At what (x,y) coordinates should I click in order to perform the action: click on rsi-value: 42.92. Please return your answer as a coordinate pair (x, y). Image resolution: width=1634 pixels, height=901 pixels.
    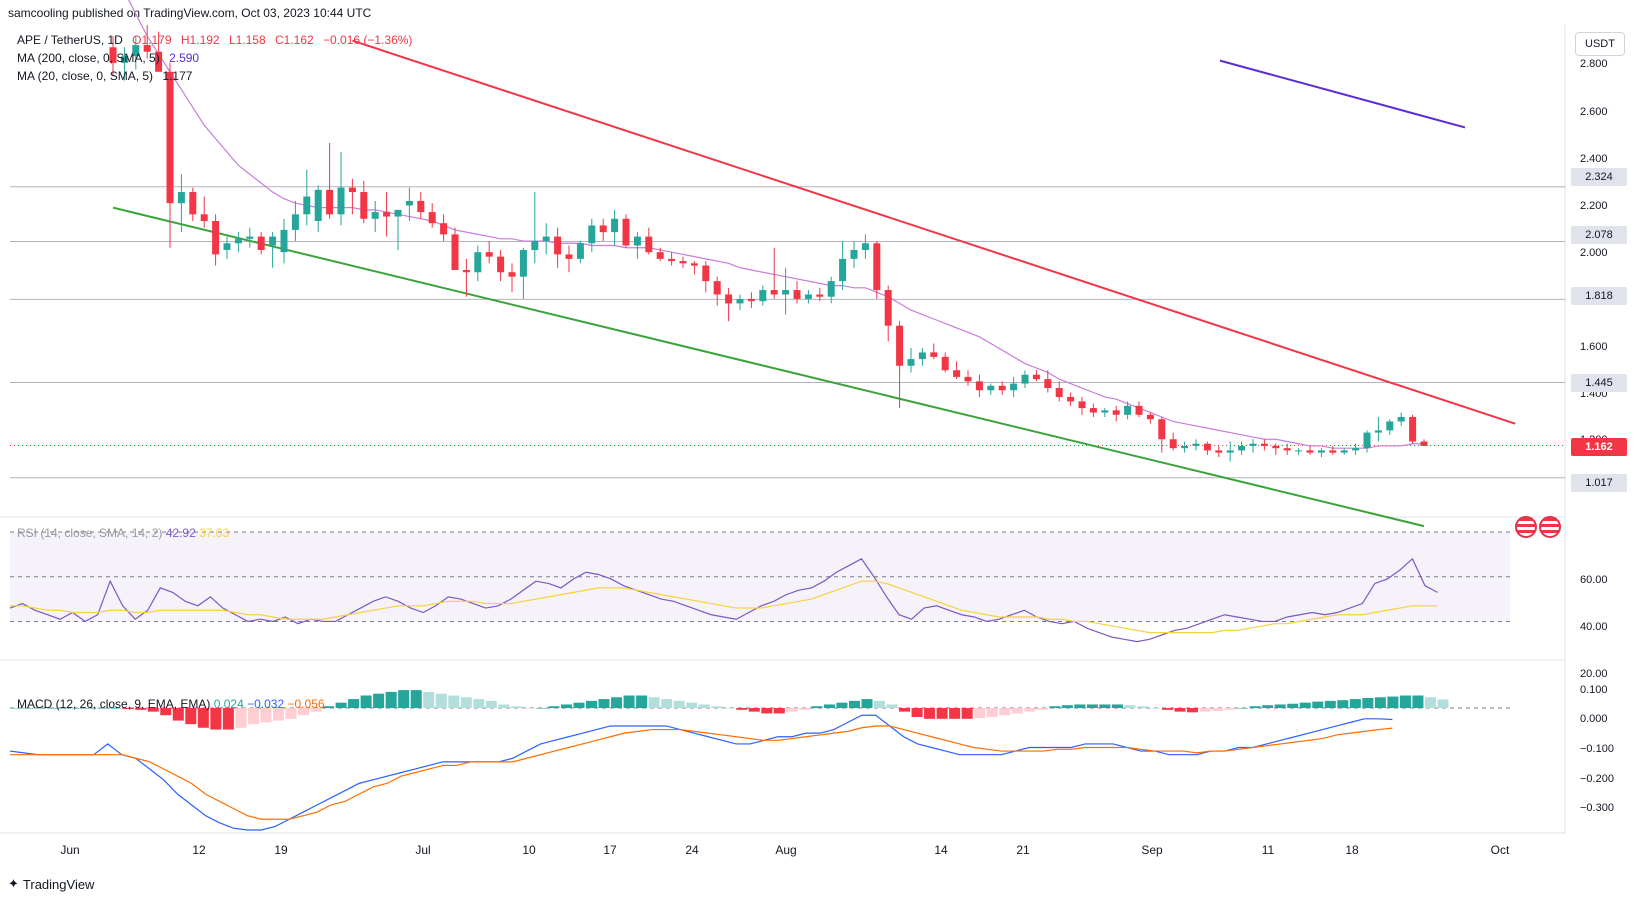
    Looking at the image, I should click on (180, 533).